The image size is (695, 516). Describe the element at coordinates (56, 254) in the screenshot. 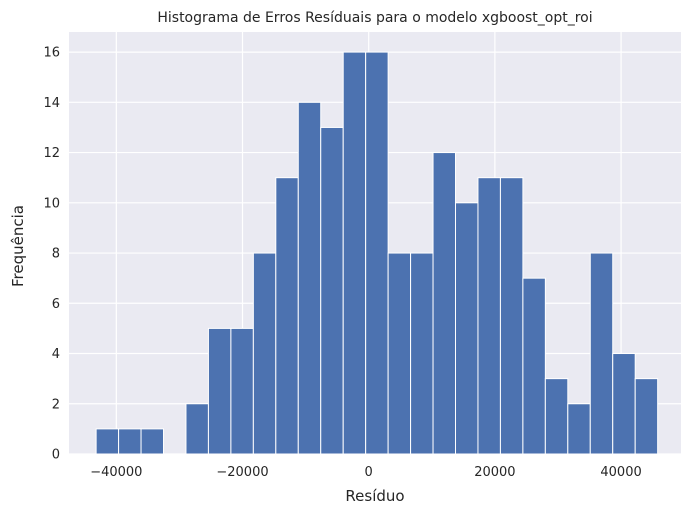

I see `y-tick-label: 8` at that location.